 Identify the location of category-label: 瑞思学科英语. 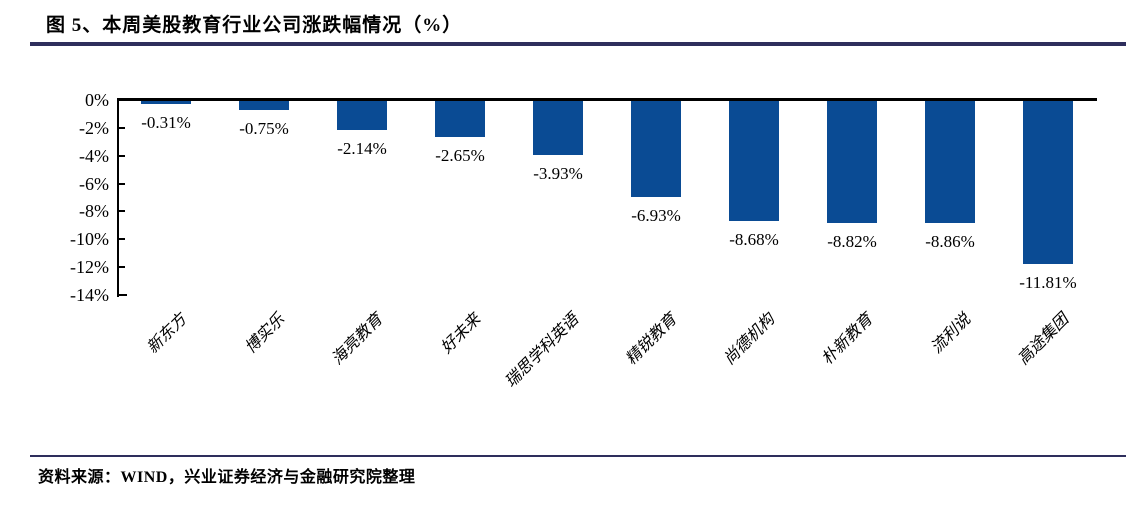
(542, 351).